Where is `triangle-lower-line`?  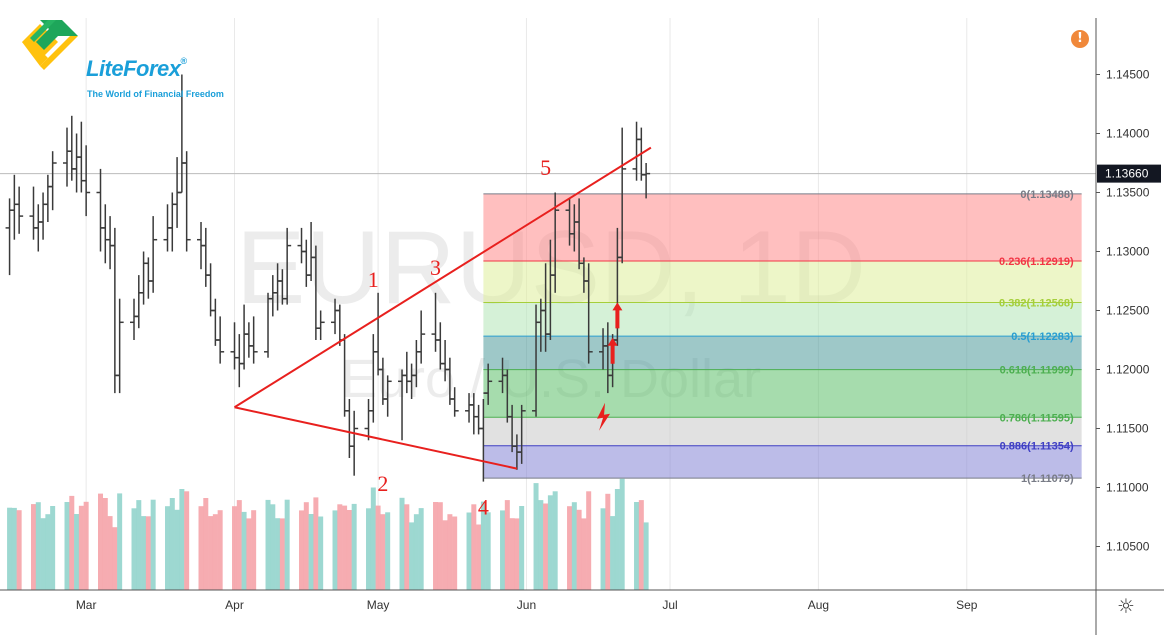
triangle-lower-line is located at coordinates (376, 438).